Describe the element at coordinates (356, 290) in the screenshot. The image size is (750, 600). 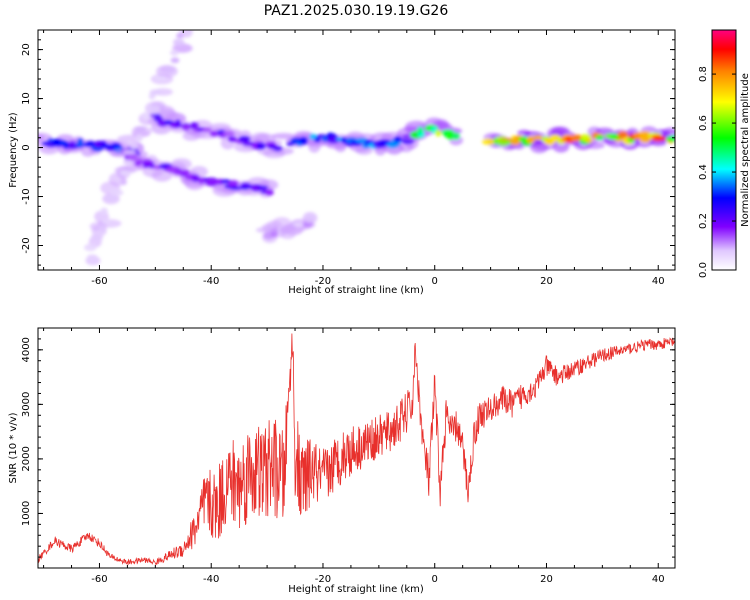
I see `spectrogram-x-axis-label: Height of straight line (km)` at that location.